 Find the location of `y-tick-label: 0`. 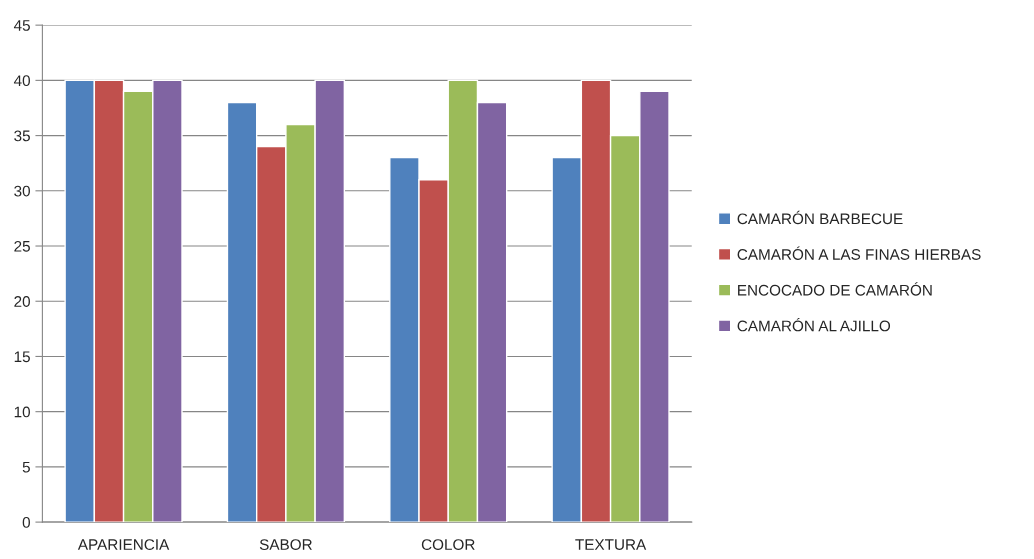

y-tick-label: 0 is located at coordinates (26, 522).